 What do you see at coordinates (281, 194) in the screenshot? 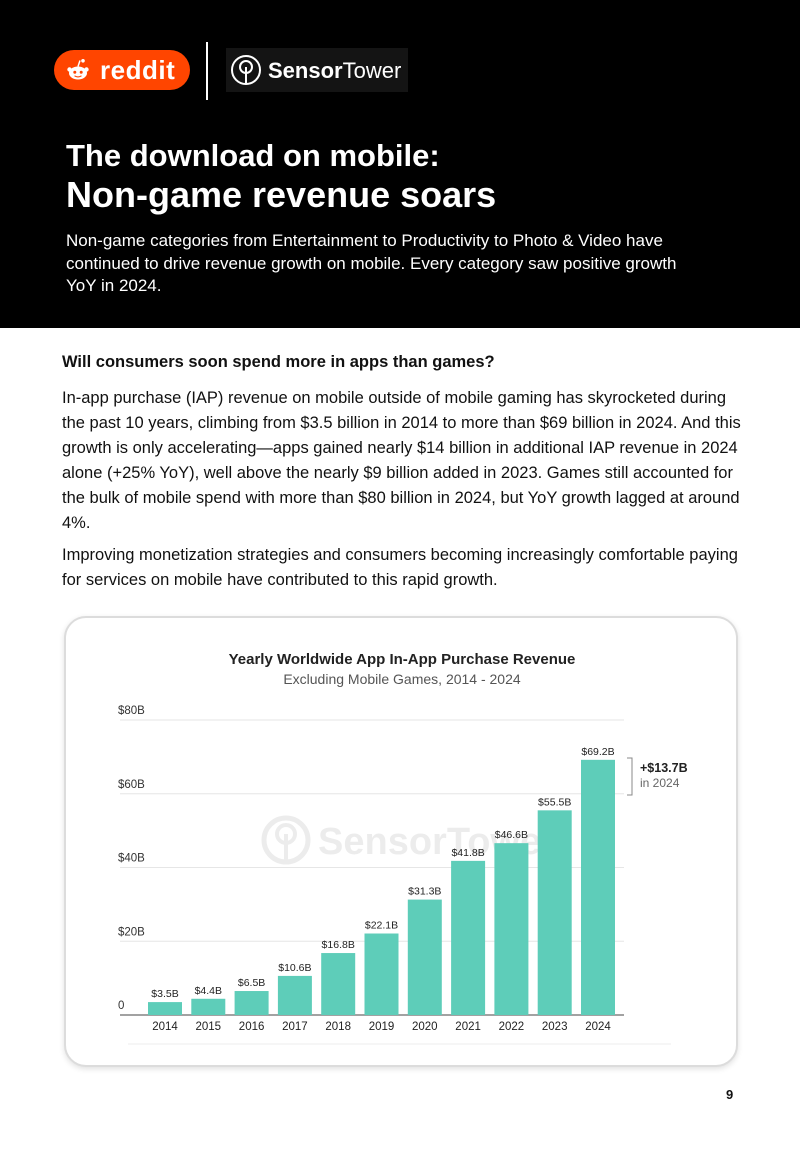
I see `page-title-line2: Non-game revenue soars` at bounding box center [281, 194].